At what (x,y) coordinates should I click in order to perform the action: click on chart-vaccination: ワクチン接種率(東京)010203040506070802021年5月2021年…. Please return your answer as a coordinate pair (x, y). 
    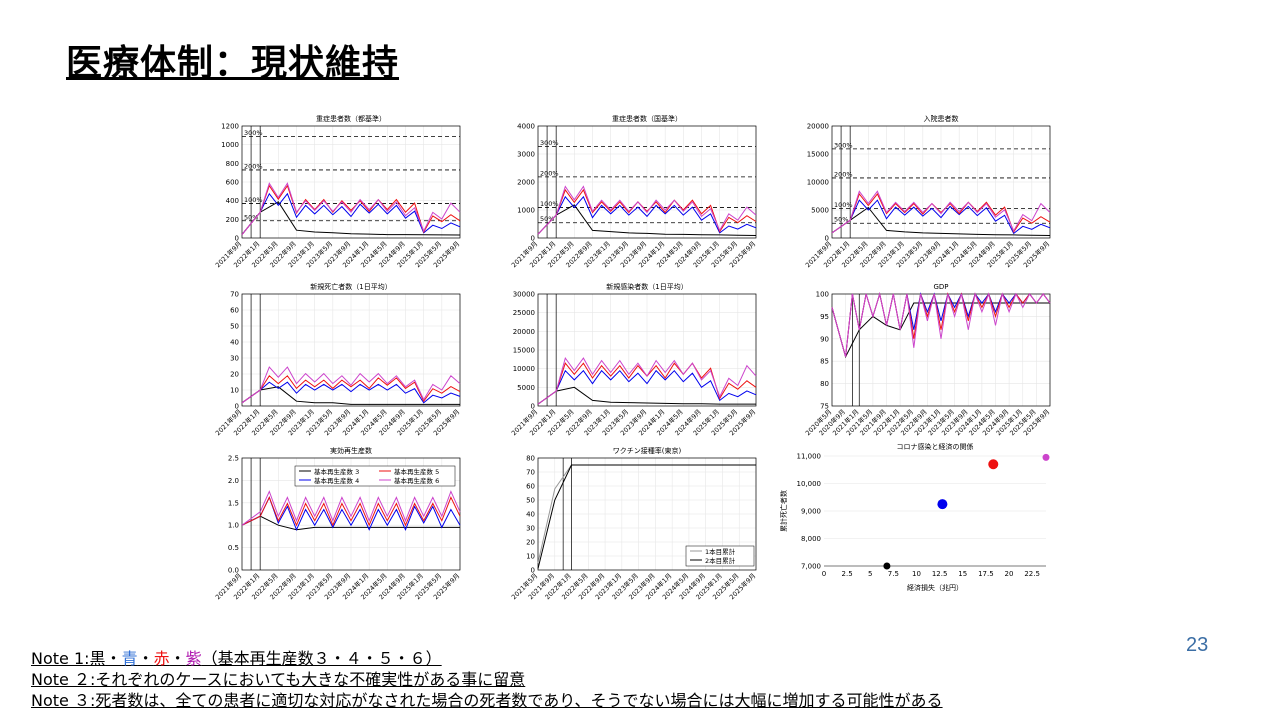
    Looking at the image, I should click on (633, 523).